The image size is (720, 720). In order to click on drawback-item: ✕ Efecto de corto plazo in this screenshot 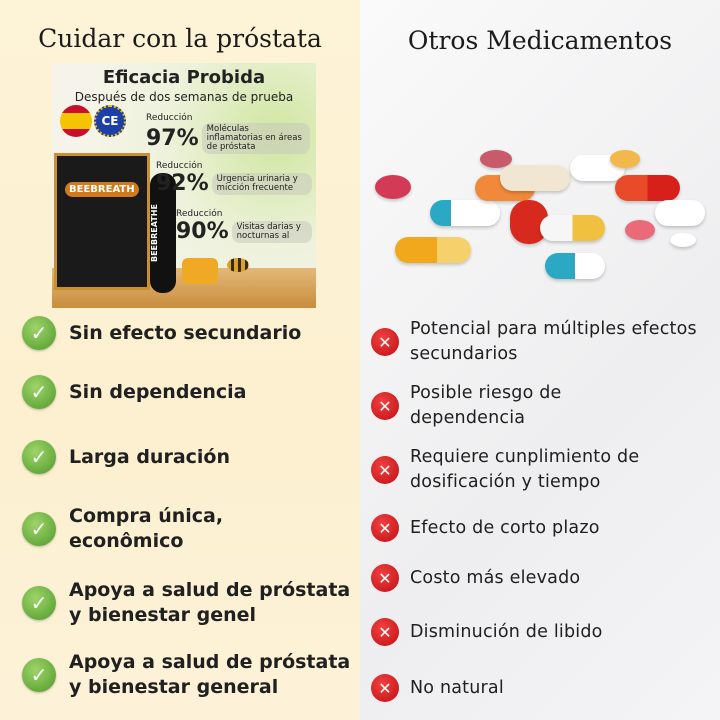, I will do `click(485, 528)`.